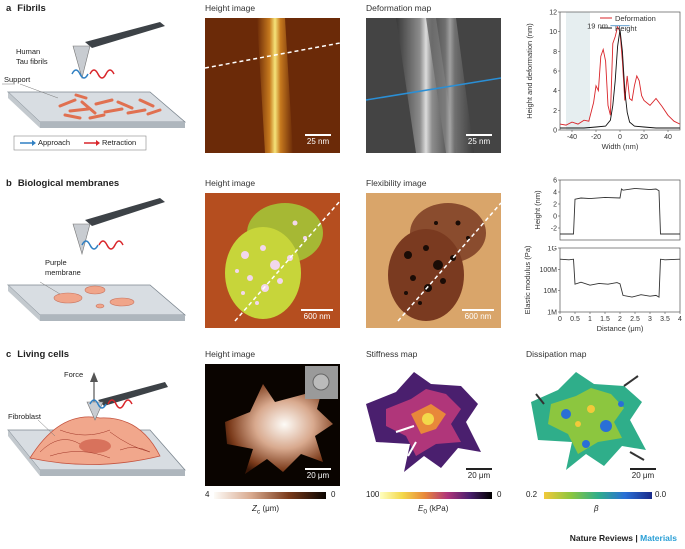  I want to click on dissipation-colorbar, so click(598, 495).